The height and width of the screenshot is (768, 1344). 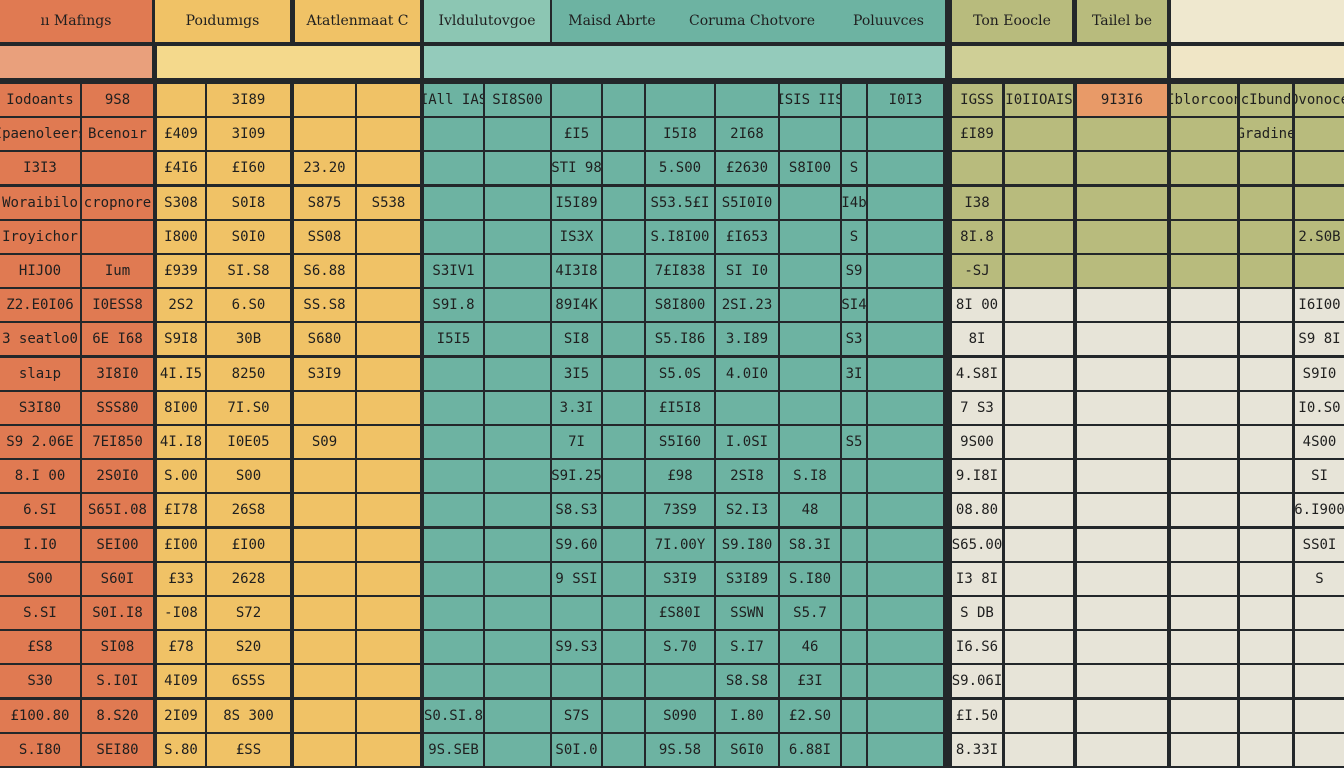 What do you see at coordinates (747, 510) in the screenshot?
I see `cell: S2.I3` at bounding box center [747, 510].